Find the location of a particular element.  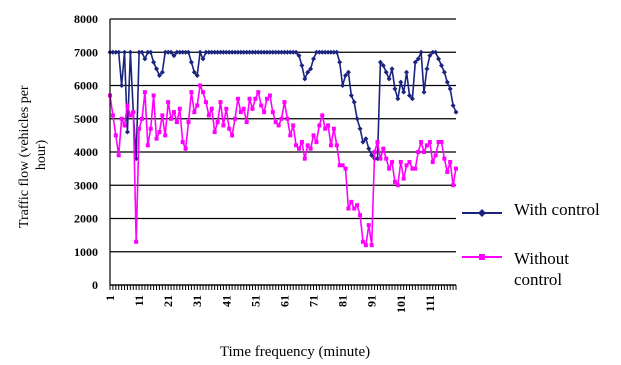

y-axis-label: Traffic flow (vehicles per hour) is located at coordinates (33, 155).